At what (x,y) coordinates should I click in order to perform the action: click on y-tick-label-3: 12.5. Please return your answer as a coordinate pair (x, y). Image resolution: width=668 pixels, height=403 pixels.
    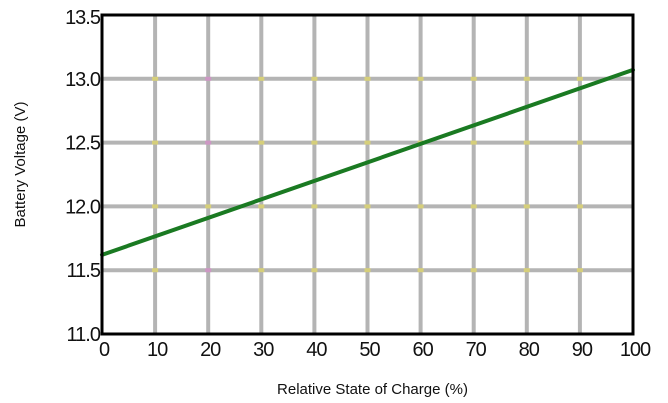
    Looking at the image, I should click on (83, 144).